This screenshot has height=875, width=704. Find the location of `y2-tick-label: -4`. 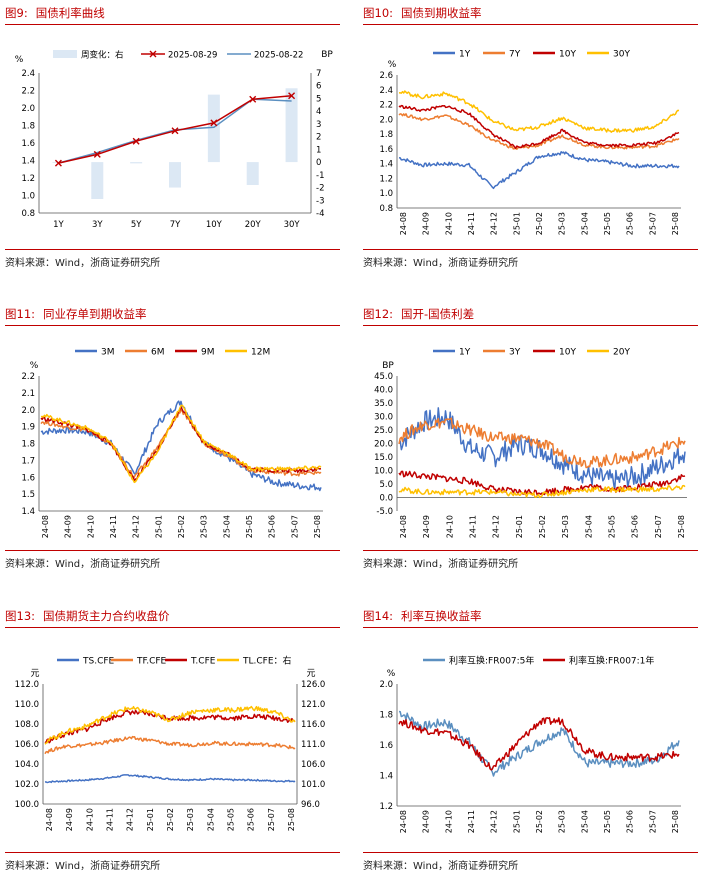

y2-tick-label: -4 is located at coordinates (320, 214).